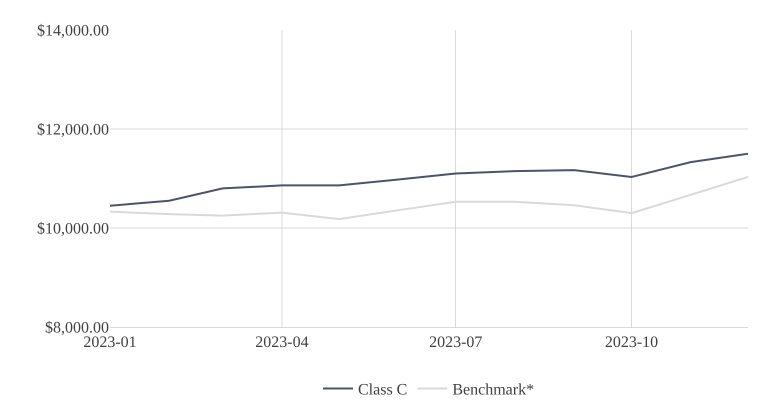 Image resolution: width=768 pixels, height=418 pixels. What do you see at coordinates (73, 31) in the screenshot?
I see `y-tick-label: $14,000.00` at bounding box center [73, 31].